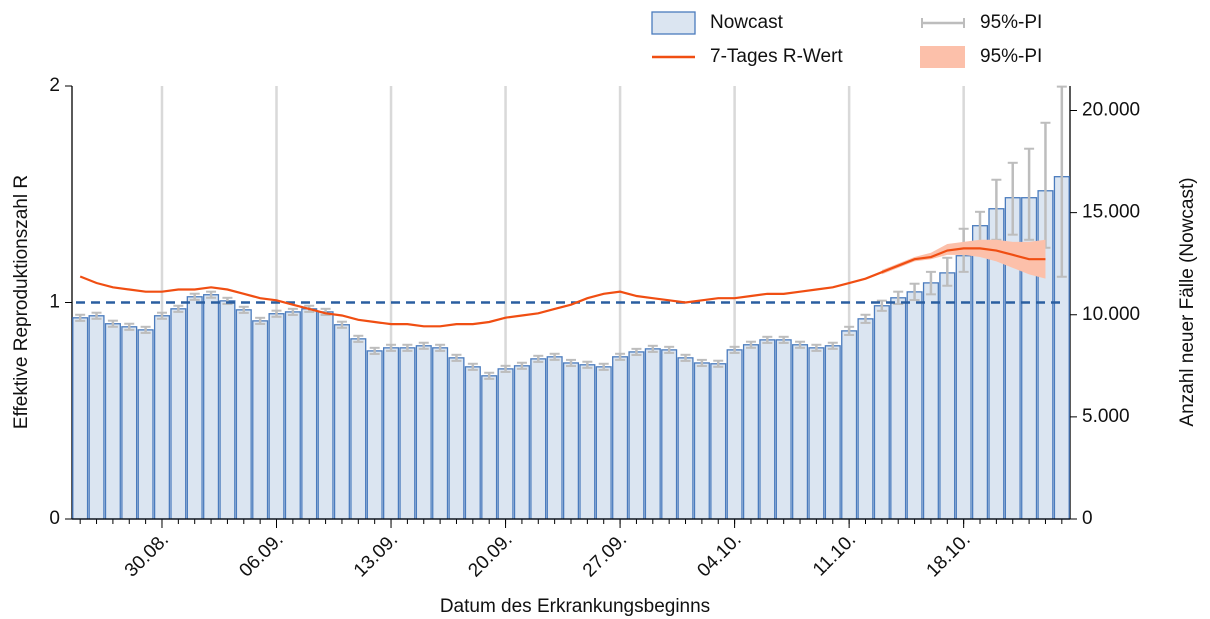  I want to click on legend-band, so click(942, 57).